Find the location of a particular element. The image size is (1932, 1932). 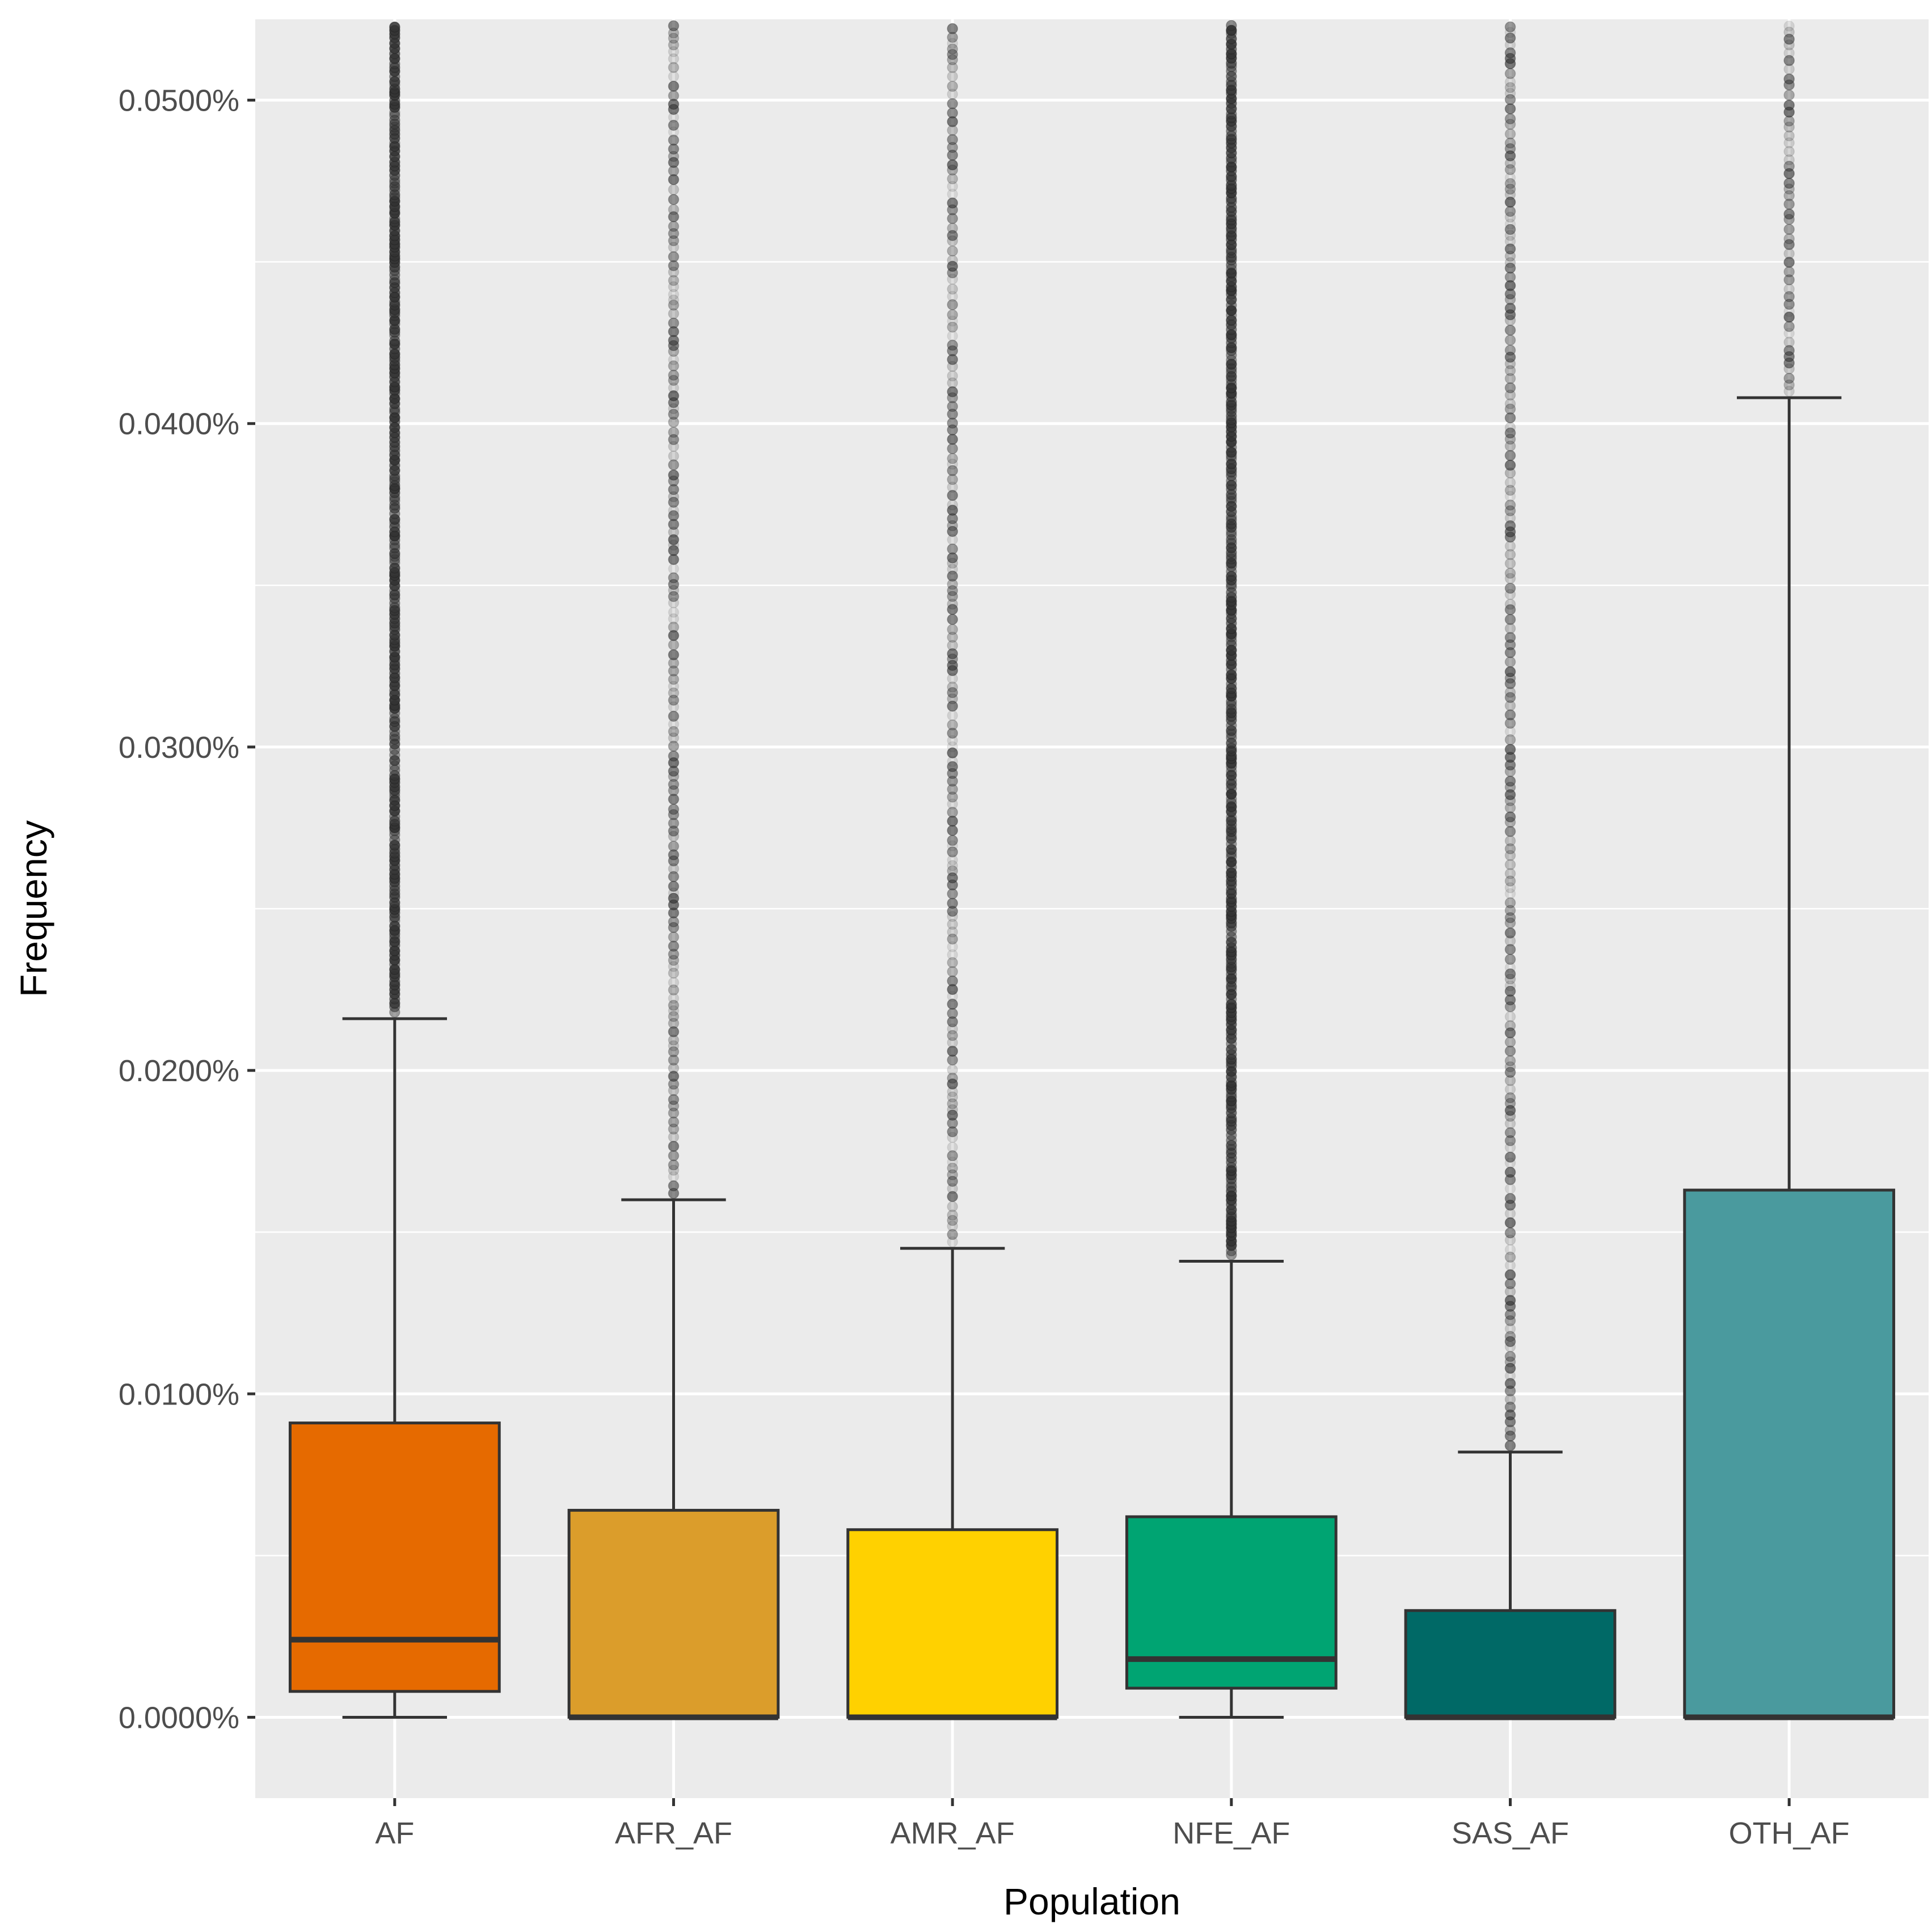

y-tick-label: 0.0300% is located at coordinates (179, 748).